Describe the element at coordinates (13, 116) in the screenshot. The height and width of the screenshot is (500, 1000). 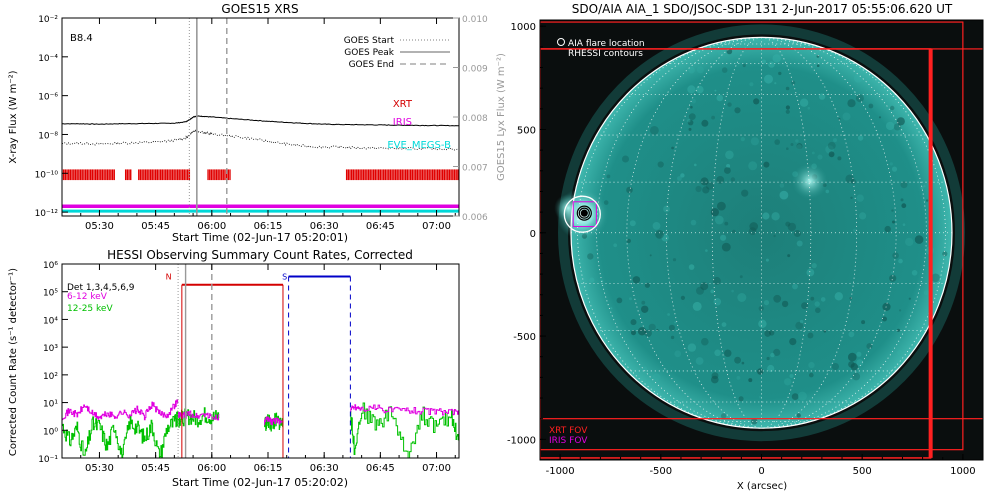
I see `goes-y-axis-label: X-ray Flux (W m⁻²)` at that location.